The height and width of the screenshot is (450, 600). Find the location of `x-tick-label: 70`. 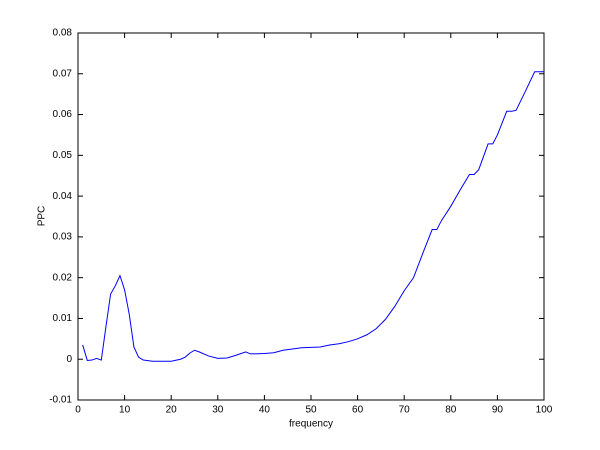

x-tick-label: 70 is located at coordinates (405, 410).